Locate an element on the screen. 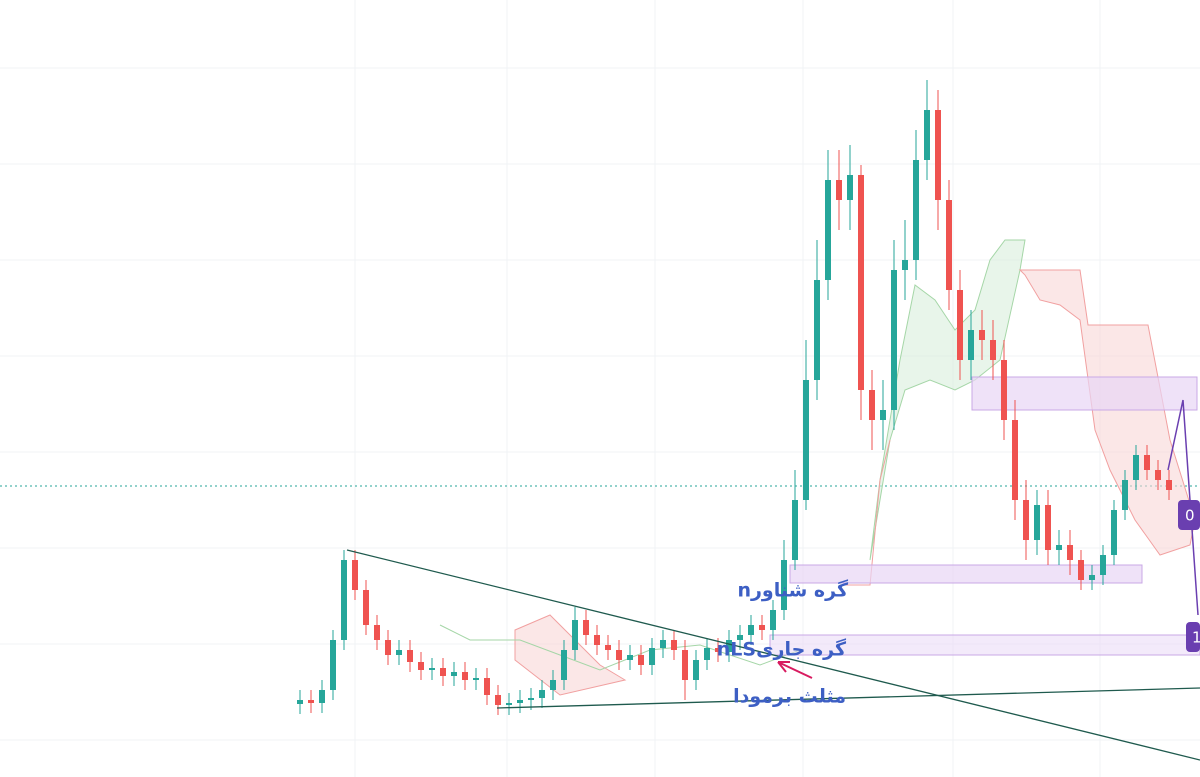  trend-line is located at coordinates (848, 698).